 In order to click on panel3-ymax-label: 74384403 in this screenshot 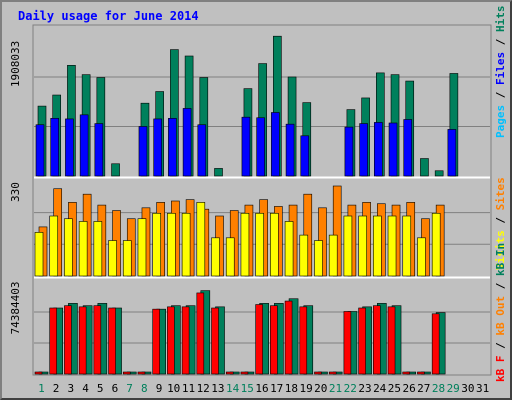, I will do `click(15, 308)`.